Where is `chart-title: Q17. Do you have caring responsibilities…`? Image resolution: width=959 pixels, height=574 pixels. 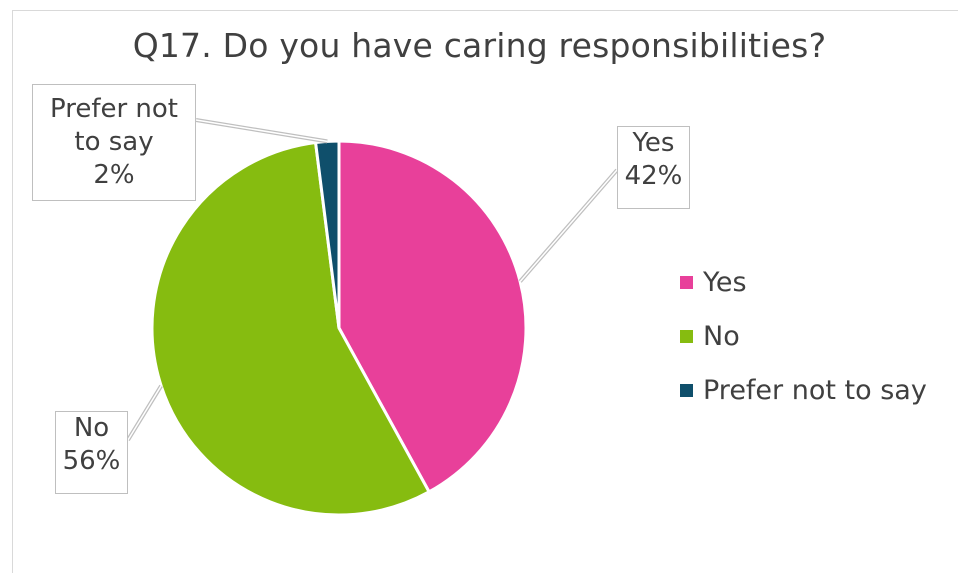
chart-title: Q17. Do you have caring responsibilities… is located at coordinates (479, 45).